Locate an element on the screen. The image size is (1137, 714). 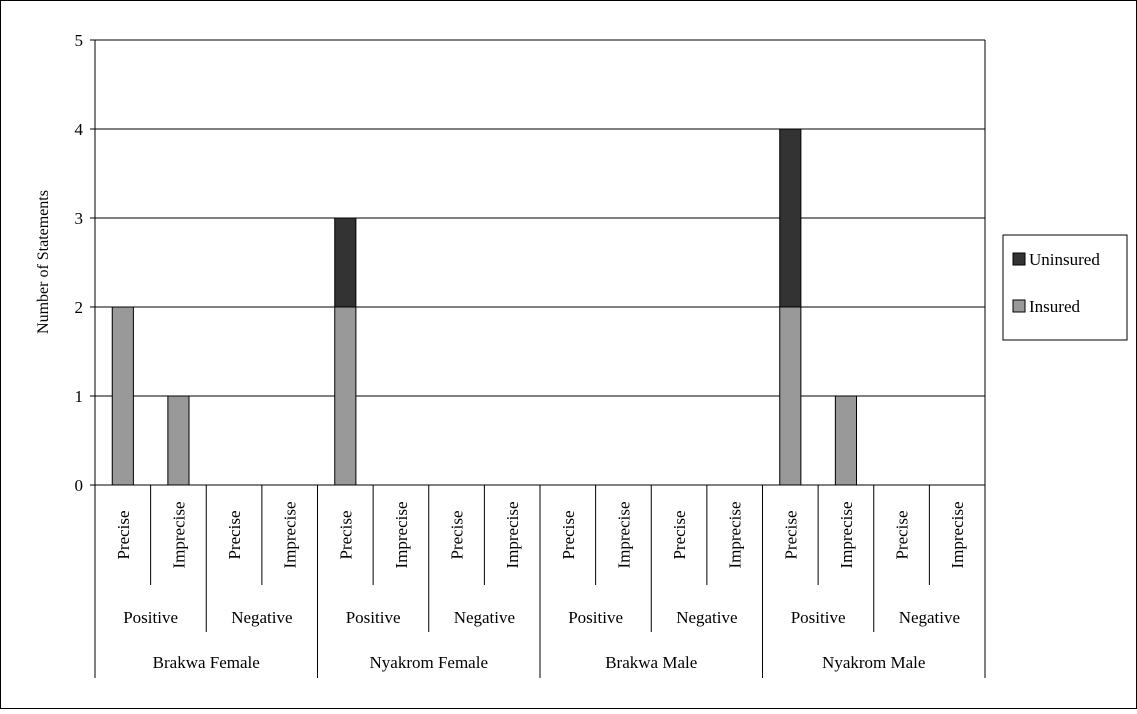
x-group-label: Nyakrom Male is located at coordinates (873, 662).